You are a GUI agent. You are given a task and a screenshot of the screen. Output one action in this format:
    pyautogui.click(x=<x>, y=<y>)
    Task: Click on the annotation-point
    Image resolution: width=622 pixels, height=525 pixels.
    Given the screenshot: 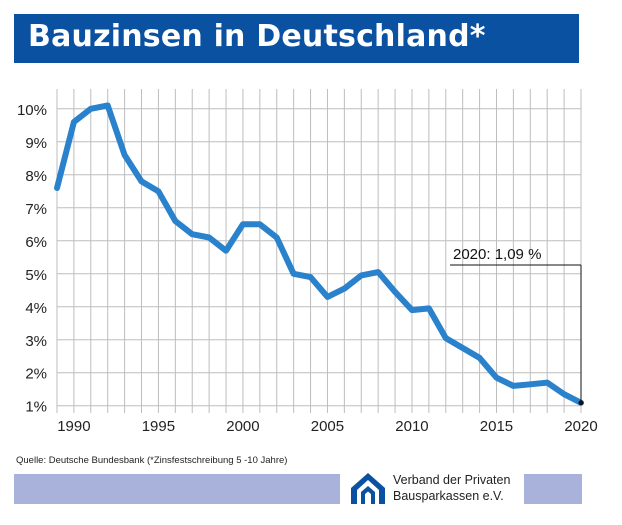 What is the action you would take?
    pyautogui.click(x=581, y=403)
    